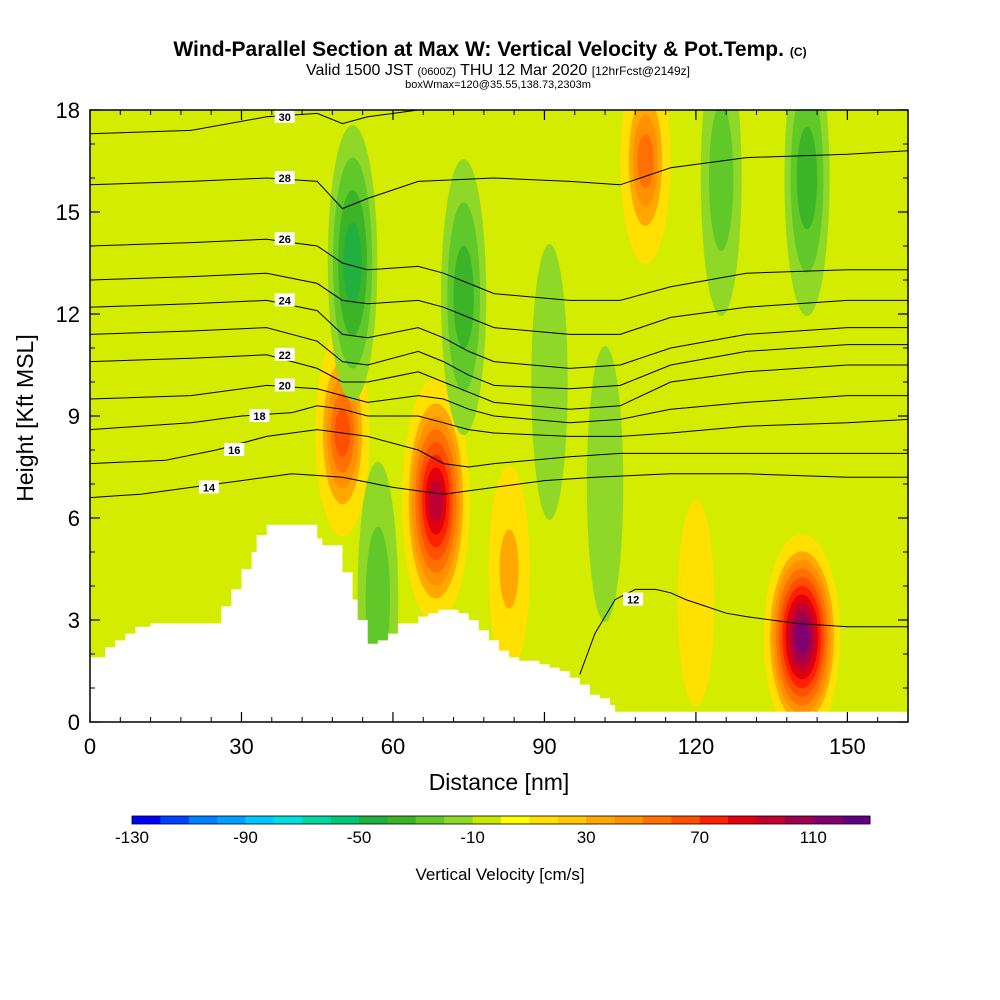 Image resolution: width=1000 pixels, height=1000 pixels. Describe the element at coordinates (245, 837) in the screenshot. I see `colorbar-tick-label: -90` at that location.